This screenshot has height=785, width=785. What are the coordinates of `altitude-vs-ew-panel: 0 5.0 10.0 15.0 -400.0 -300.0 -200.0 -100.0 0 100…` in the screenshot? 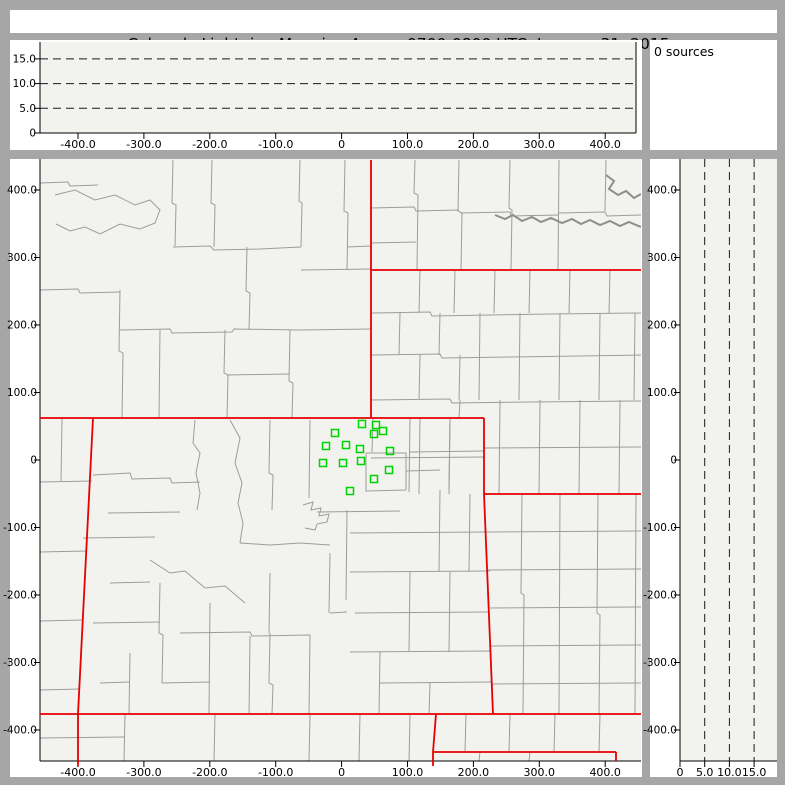 It's located at (326, 95).